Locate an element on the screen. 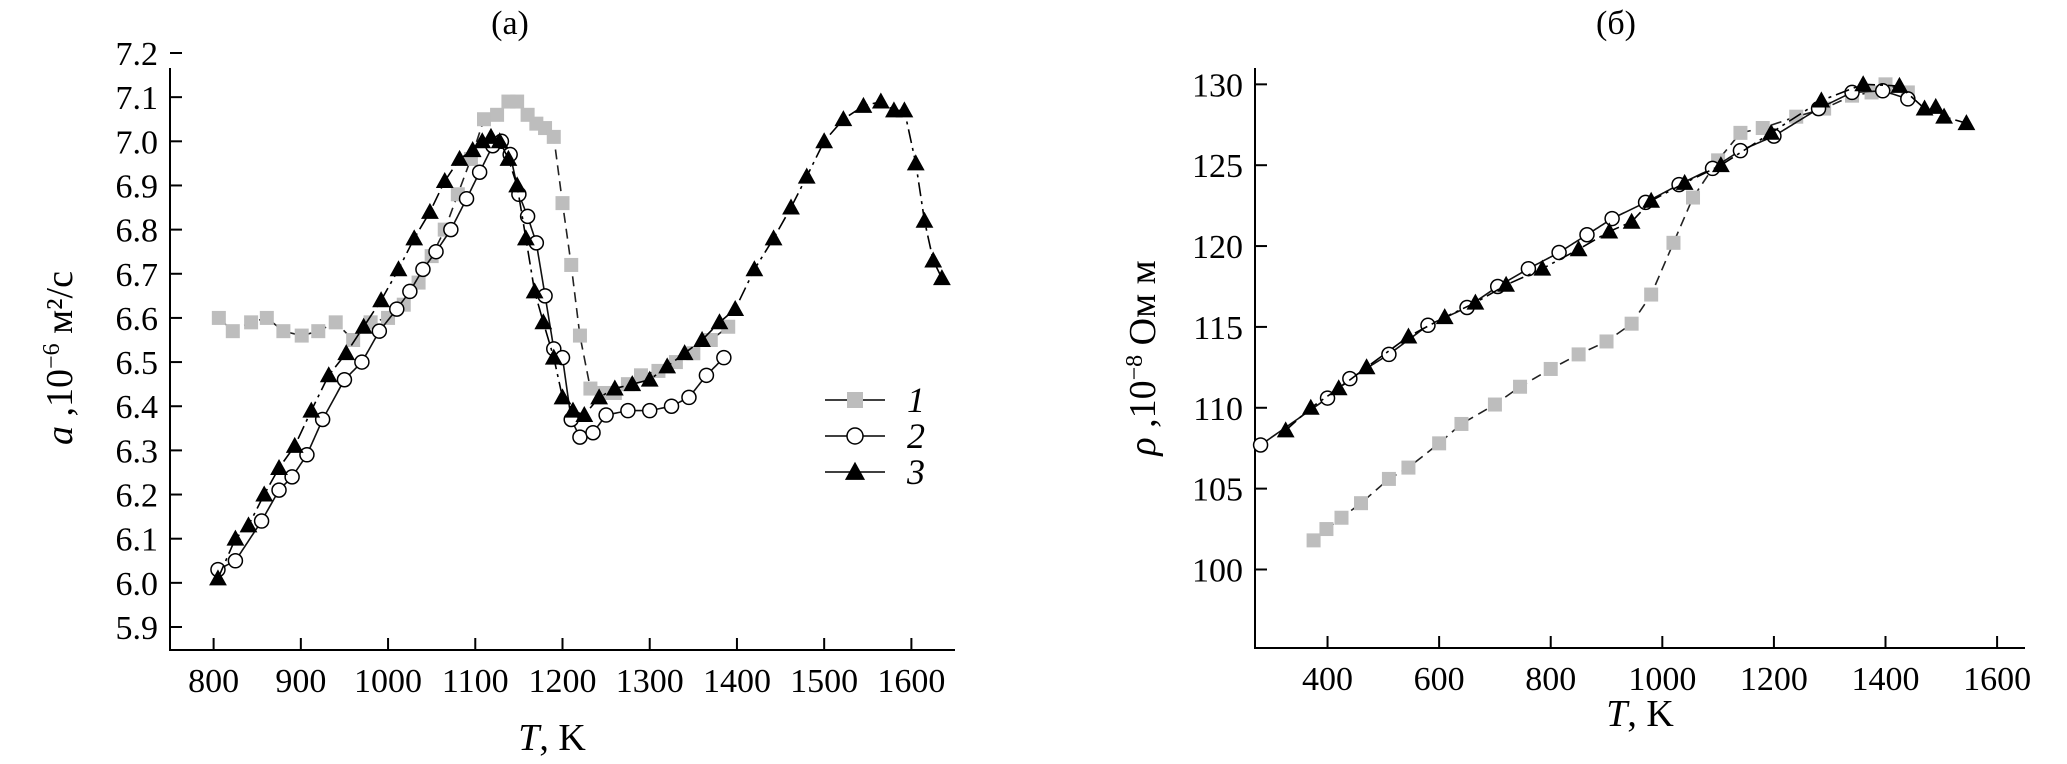 The width and height of the screenshot is (2067, 764). y-tick-label: 130 is located at coordinates (1217, 85).